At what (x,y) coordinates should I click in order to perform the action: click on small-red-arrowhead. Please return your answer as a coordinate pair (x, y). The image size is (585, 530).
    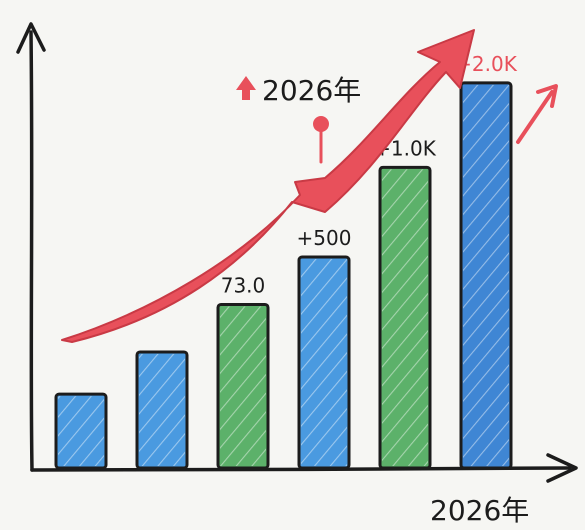
    Looking at the image, I should click on (547, 96).